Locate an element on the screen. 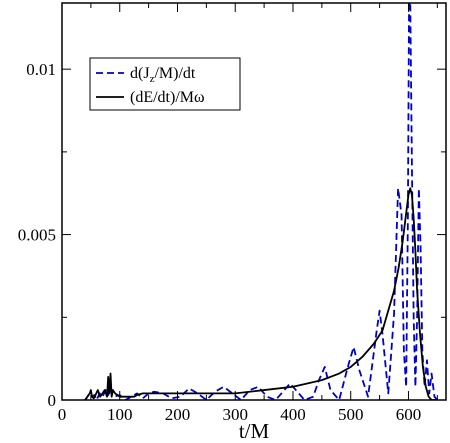 This screenshot has height=443, width=450. legend-label-1: (dE/dt)/Mω is located at coordinates (167, 97).